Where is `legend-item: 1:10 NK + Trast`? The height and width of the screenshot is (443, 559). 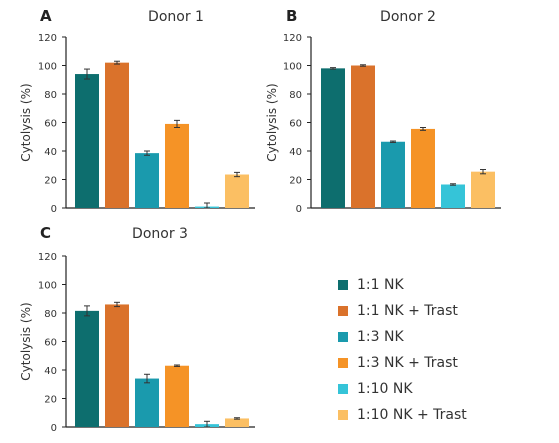 legend-item: 1:10 NK + Trast is located at coordinates (402, 415).